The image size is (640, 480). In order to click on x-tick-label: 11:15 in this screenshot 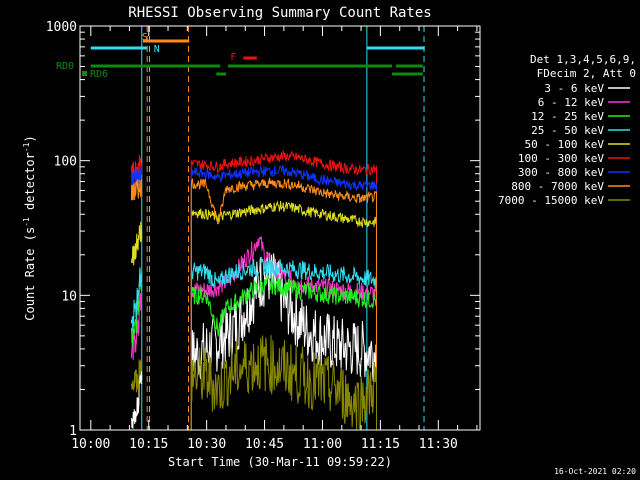, I will do `click(380, 444)`.